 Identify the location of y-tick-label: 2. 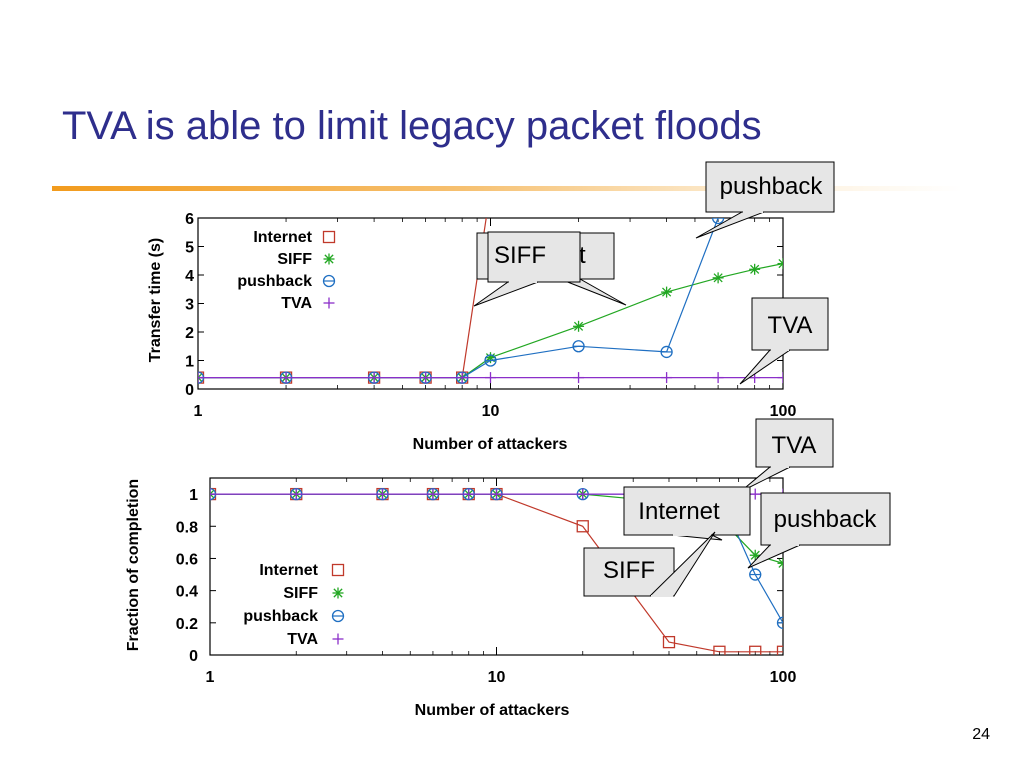
(189, 333).